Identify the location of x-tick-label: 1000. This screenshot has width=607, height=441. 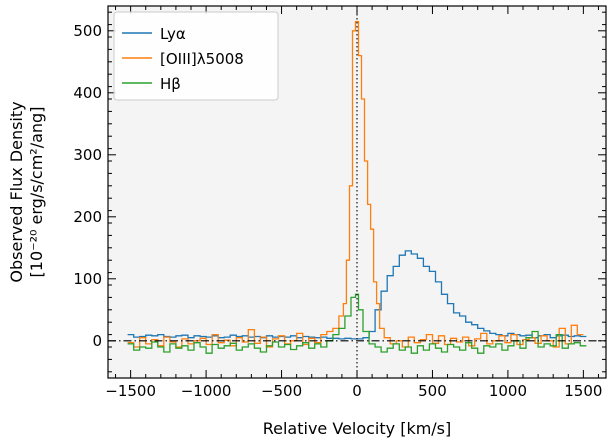
(508, 391).